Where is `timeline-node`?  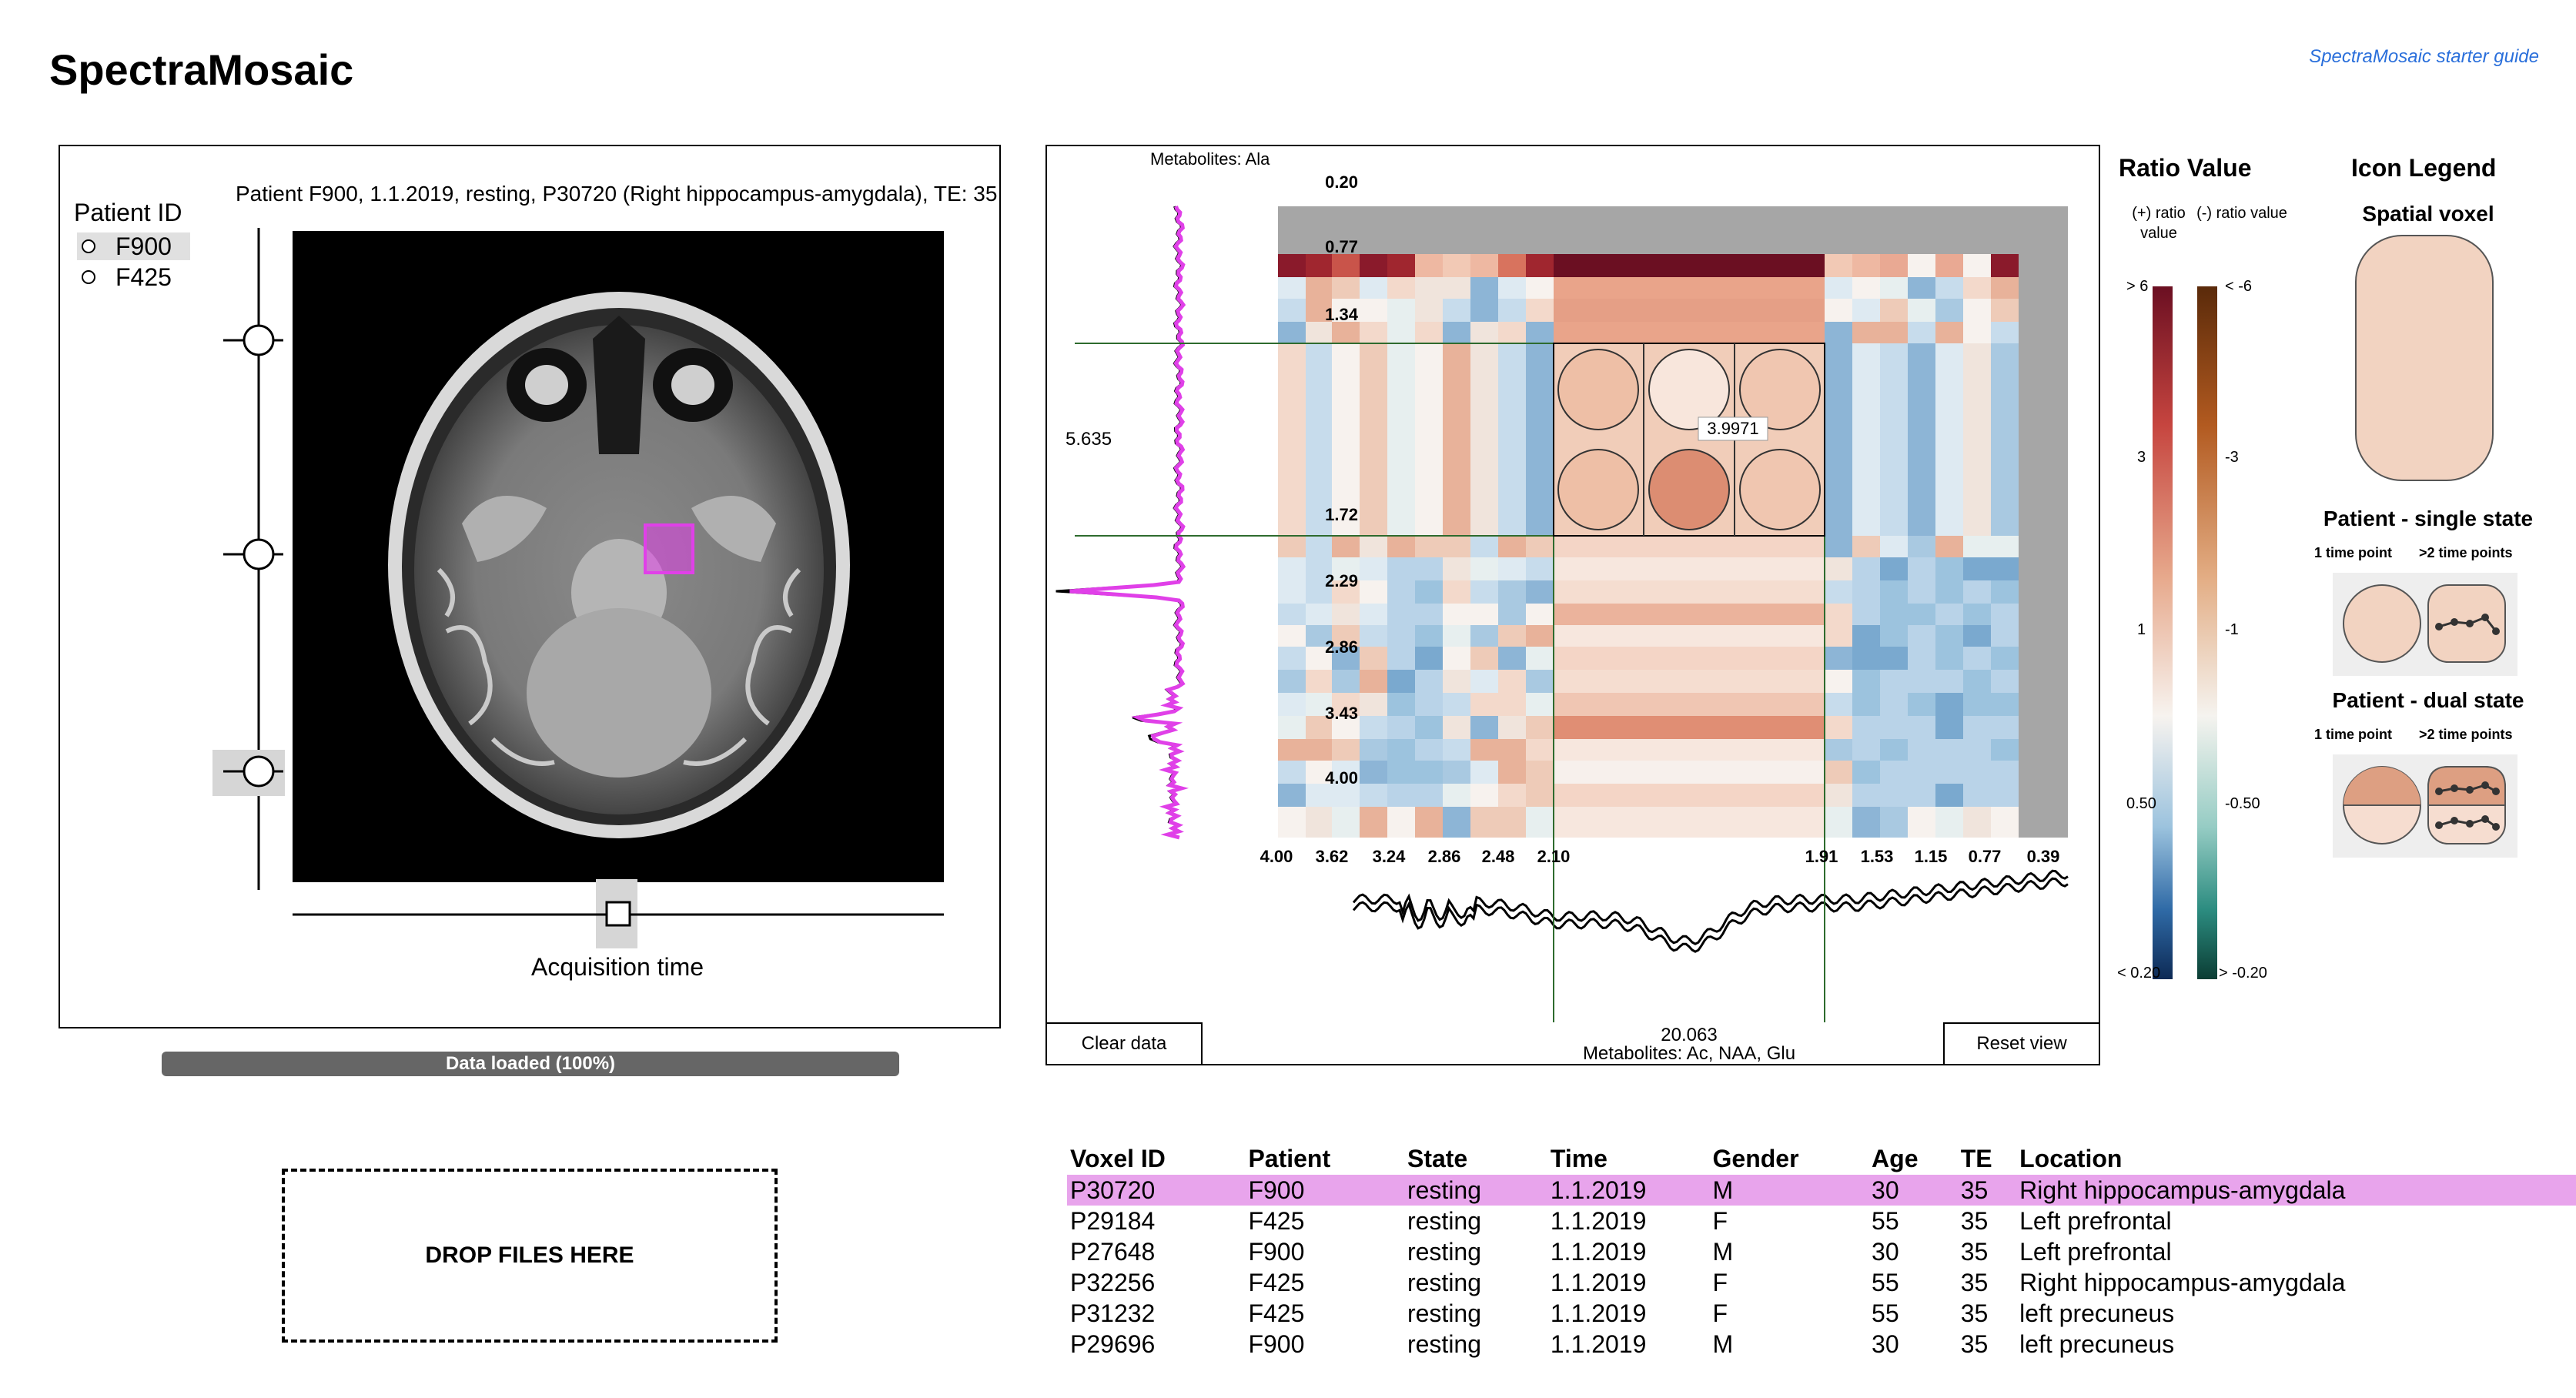
timeline-node is located at coordinates (253, 771).